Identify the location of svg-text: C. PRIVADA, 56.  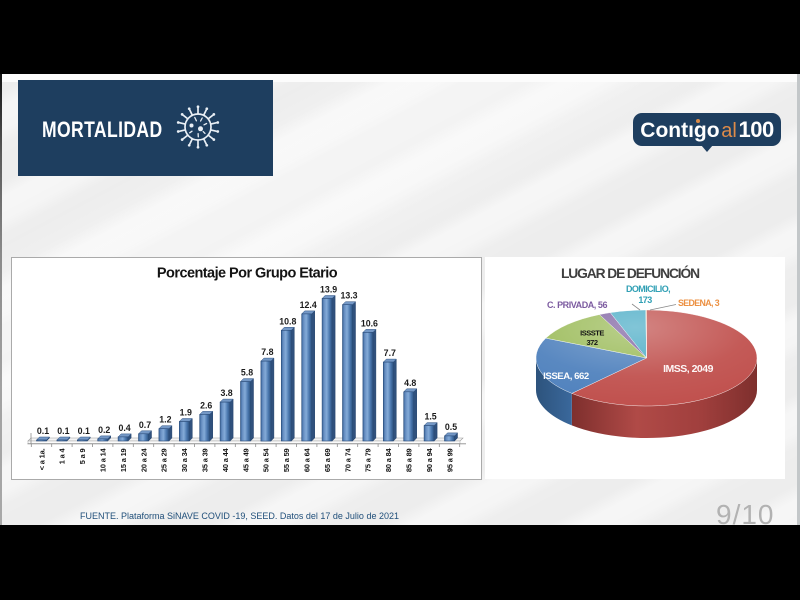
(577, 305).